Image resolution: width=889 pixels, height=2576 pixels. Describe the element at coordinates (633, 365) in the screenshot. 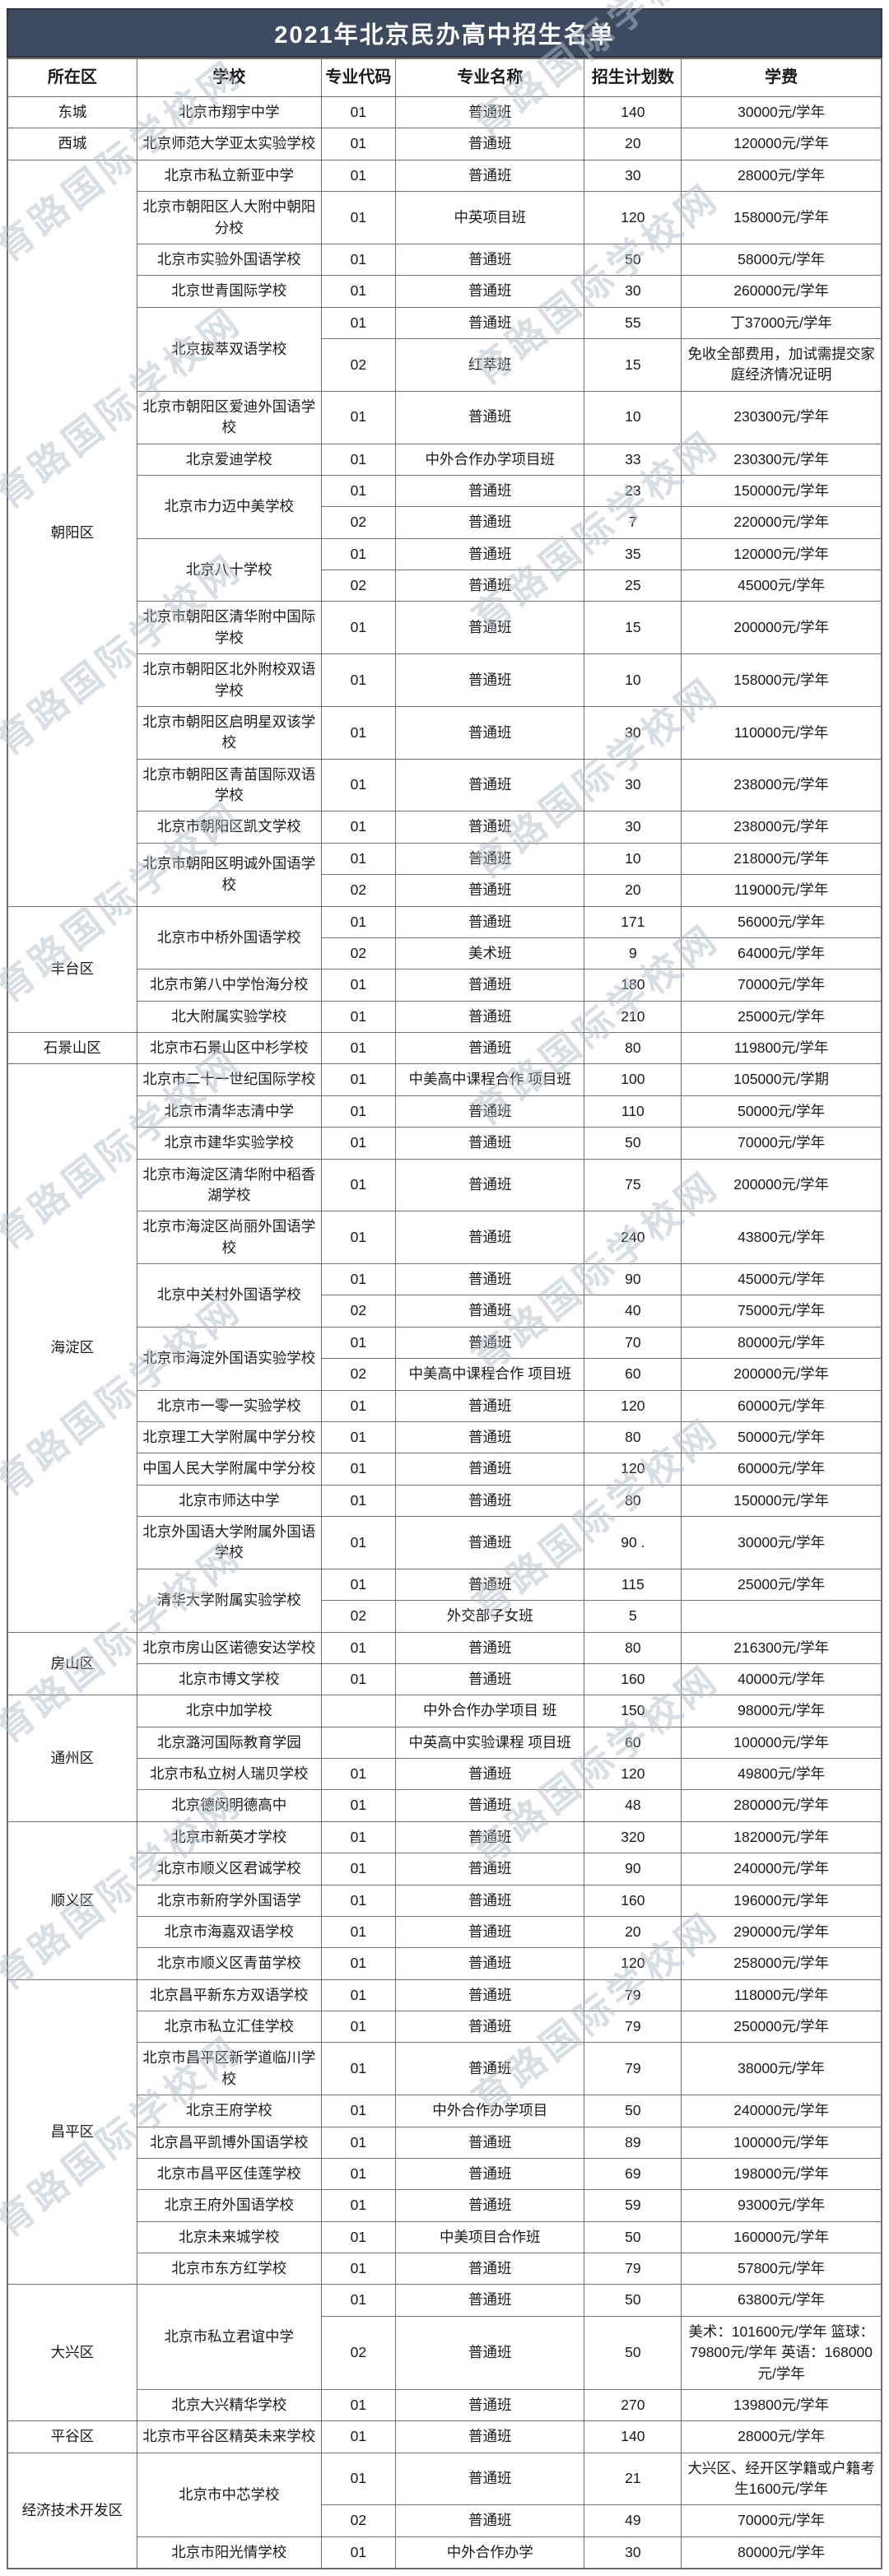

I see `plan-cell: 15` at that location.